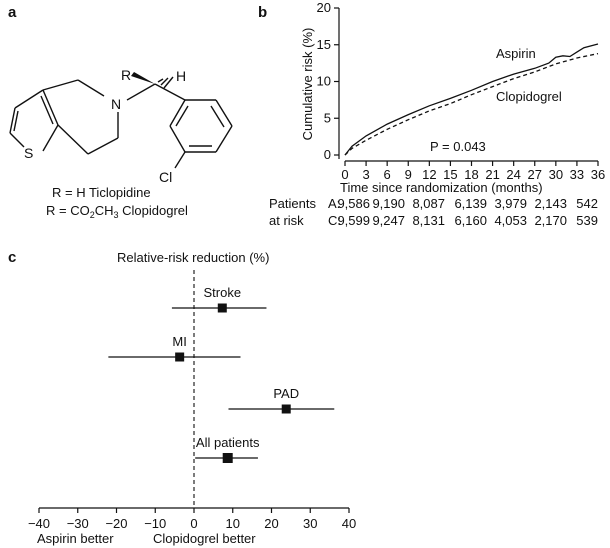 The height and width of the screenshot is (548, 610). Describe the element at coordinates (155, 523) in the screenshot. I see `forest-x-tick-label: −10` at that location.